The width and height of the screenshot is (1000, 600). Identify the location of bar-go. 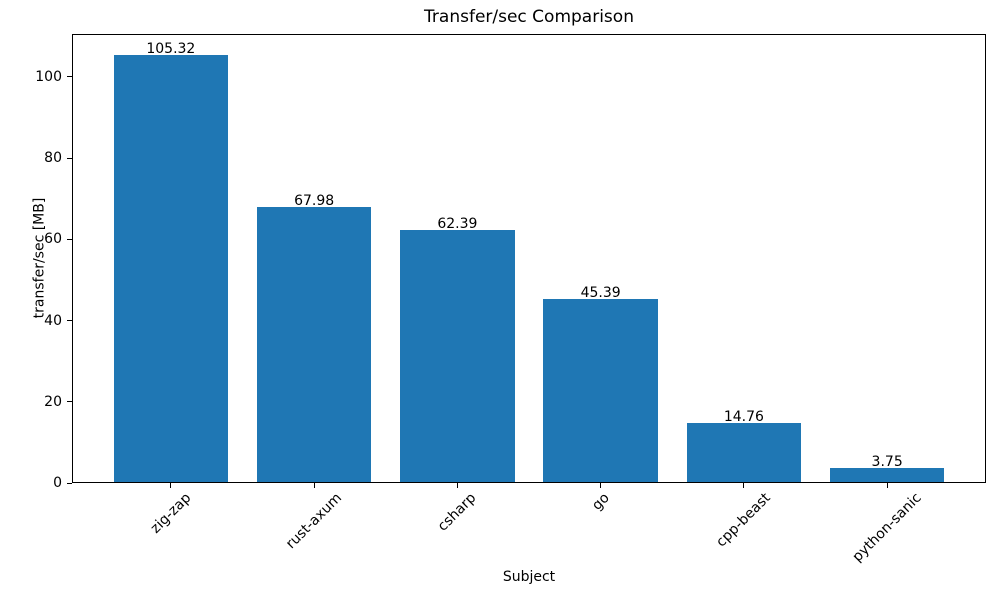
(600, 390).